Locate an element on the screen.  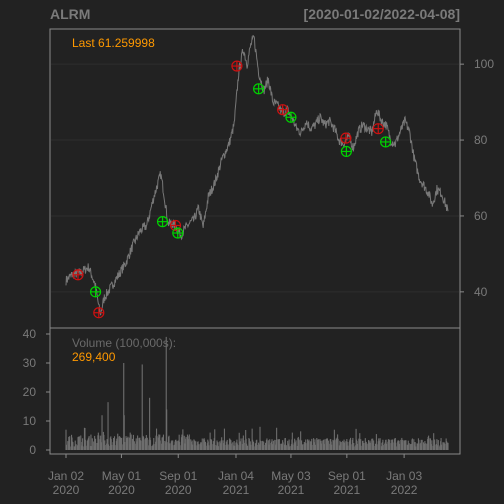
date-axis-tick-label: Jan 02 is located at coordinates (66, 476).